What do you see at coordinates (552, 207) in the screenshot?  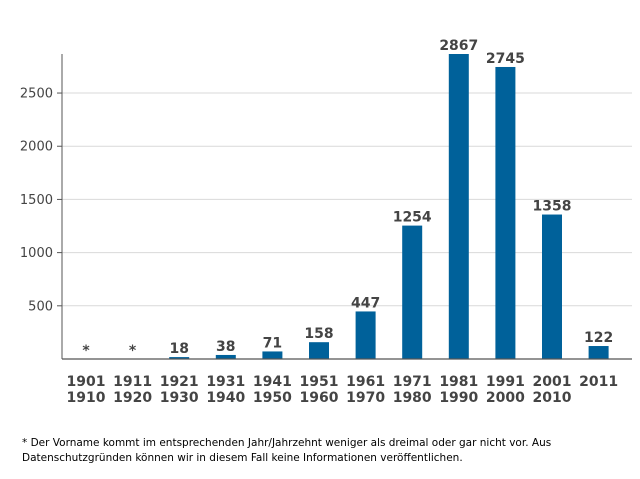 I see `data-label: 1358` at bounding box center [552, 207].